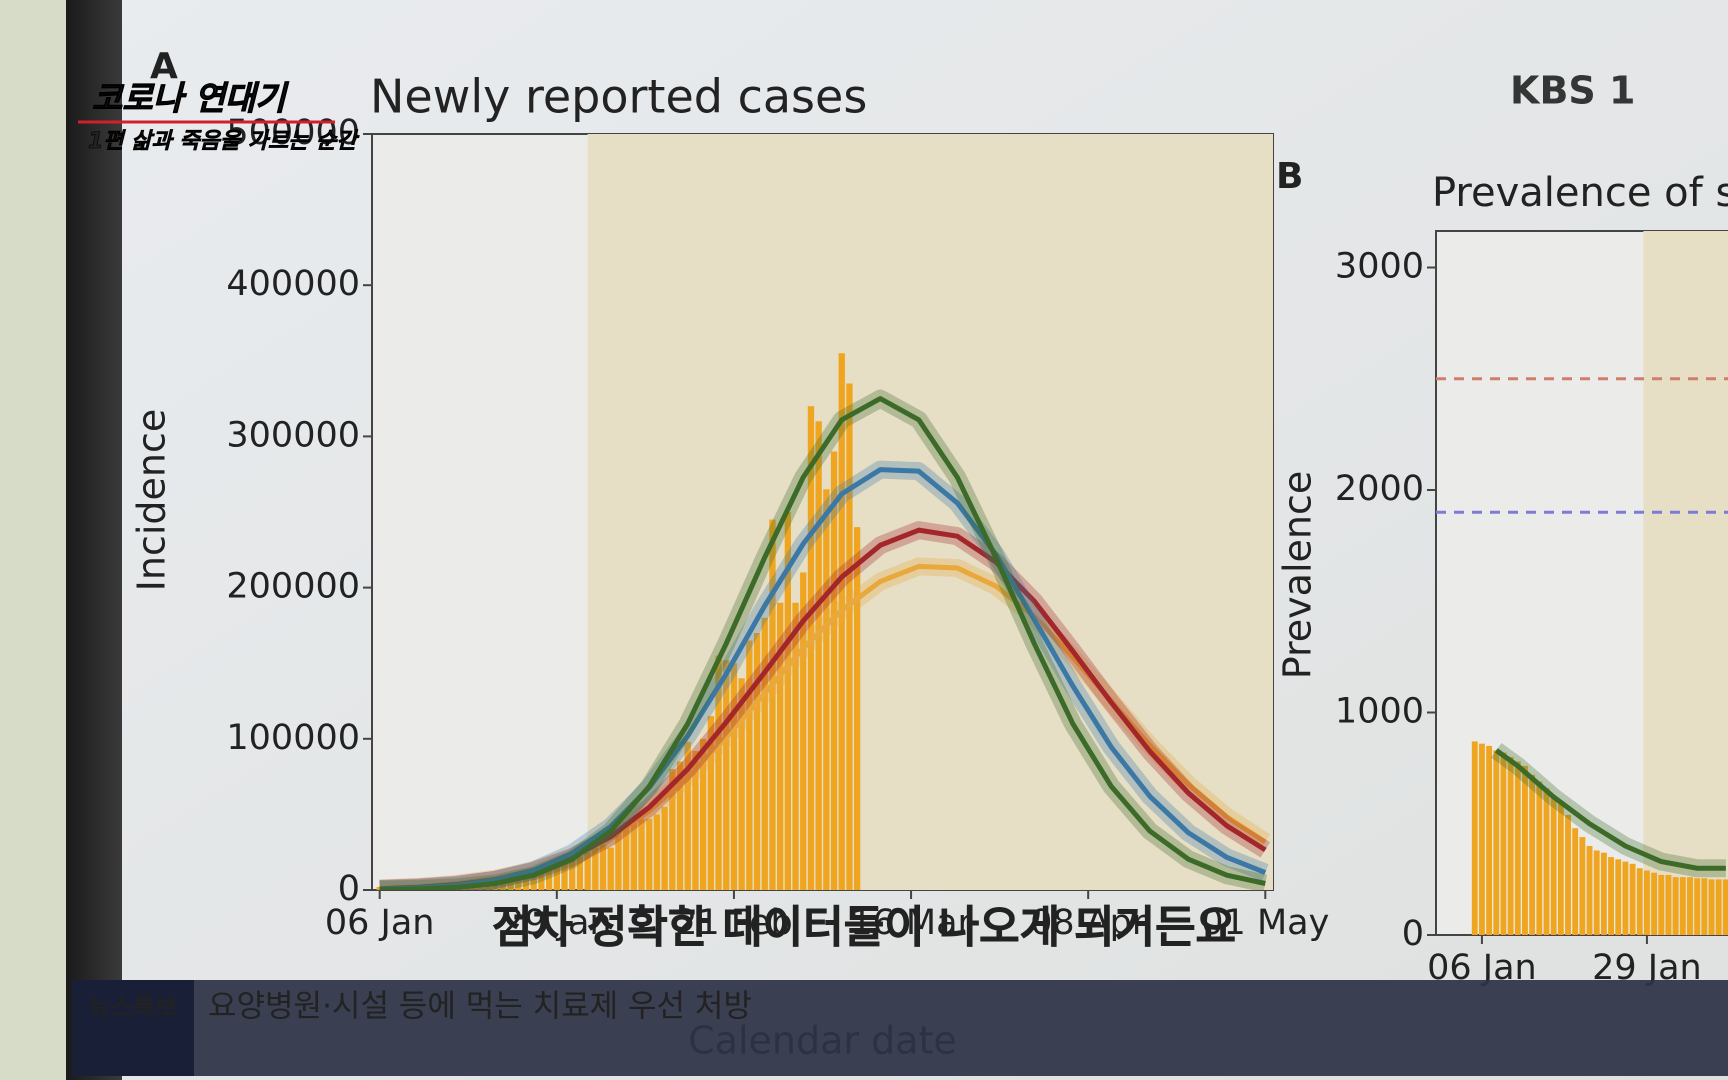  I want to click on ticker-label: 뉴스특보, so click(133, 1007).